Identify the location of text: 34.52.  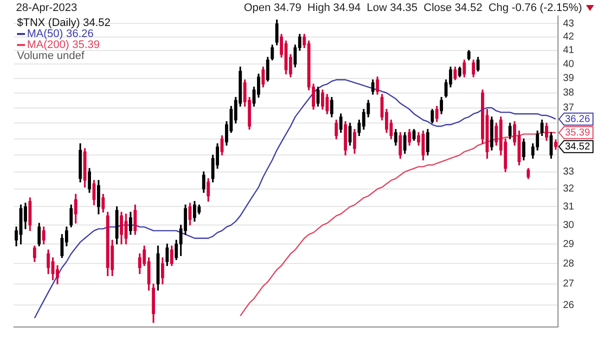
(577, 146).